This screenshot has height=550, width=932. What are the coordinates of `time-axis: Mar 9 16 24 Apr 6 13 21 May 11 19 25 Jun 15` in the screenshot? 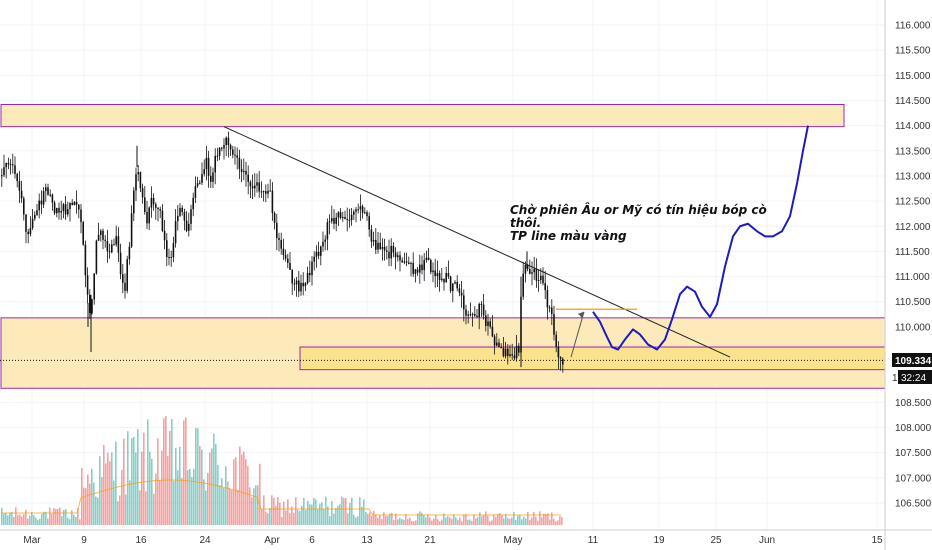 It's located at (453, 540).